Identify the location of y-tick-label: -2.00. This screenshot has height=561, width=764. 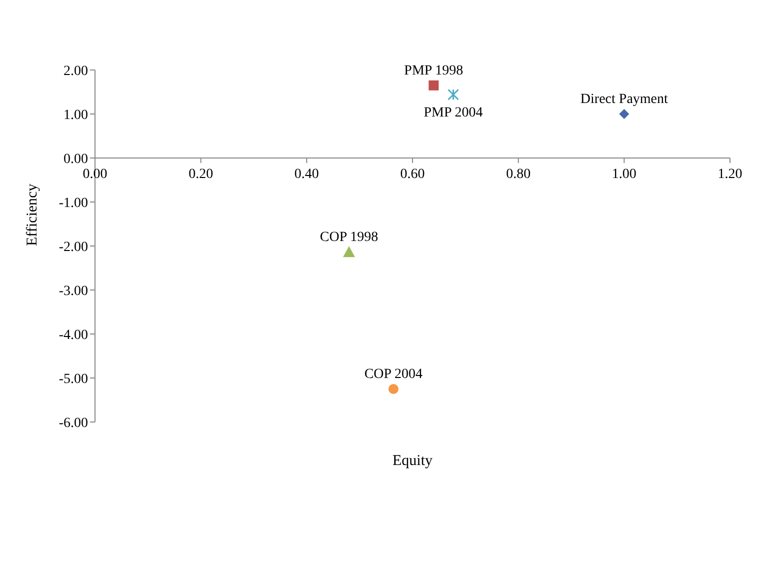
(73, 247).